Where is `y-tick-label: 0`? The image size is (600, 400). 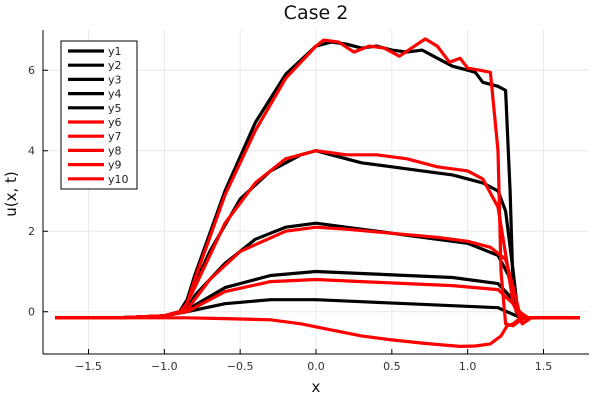
y-tick-label: 0 is located at coordinates (31, 312).